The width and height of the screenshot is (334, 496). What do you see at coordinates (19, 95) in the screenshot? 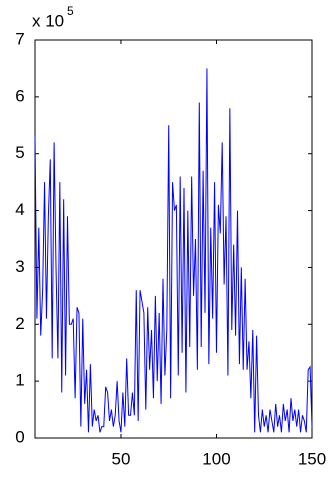
I see `y-tick-label: 6` at bounding box center [19, 95].